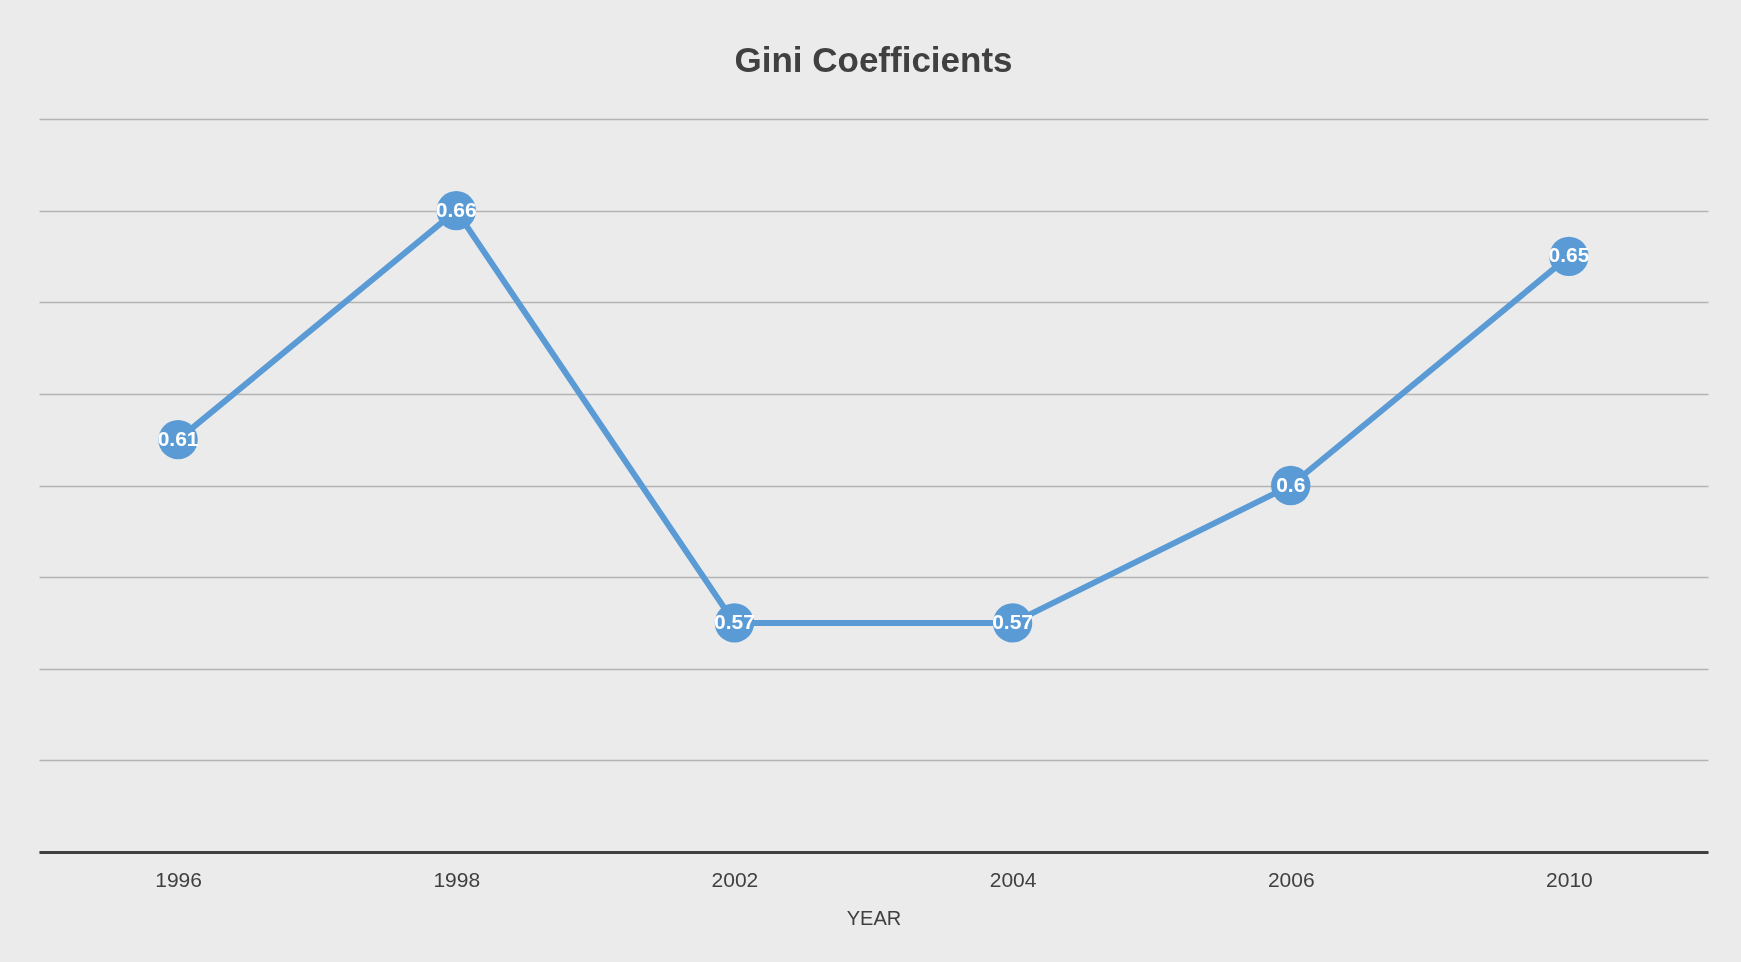 This screenshot has width=1741, height=962. What do you see at coordinates (1291, 484) in the screenshot?
I see `data-label: 0.6` at bounding box center [1291, 484].